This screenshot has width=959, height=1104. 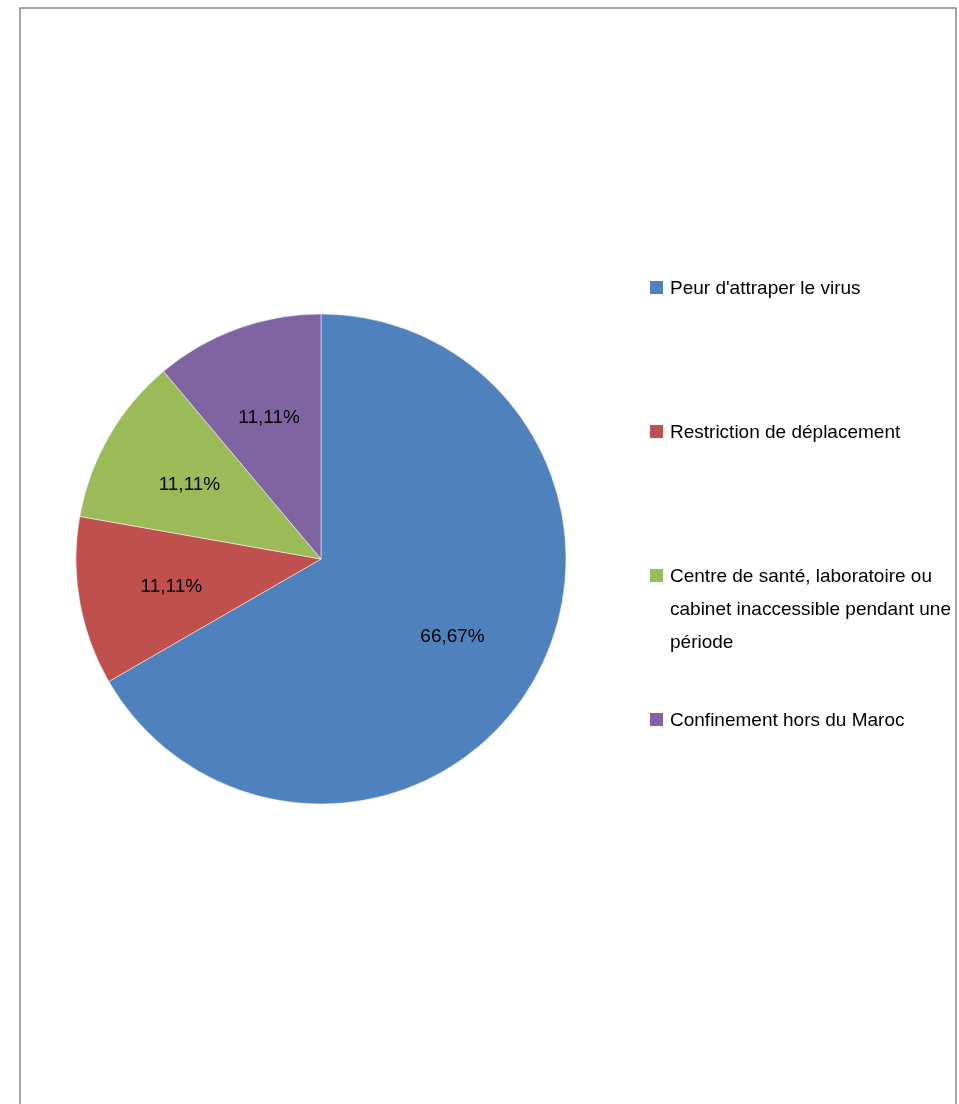 I want to click on legend-label: Peur d'attraper le virus, so click(x=765, y=287).